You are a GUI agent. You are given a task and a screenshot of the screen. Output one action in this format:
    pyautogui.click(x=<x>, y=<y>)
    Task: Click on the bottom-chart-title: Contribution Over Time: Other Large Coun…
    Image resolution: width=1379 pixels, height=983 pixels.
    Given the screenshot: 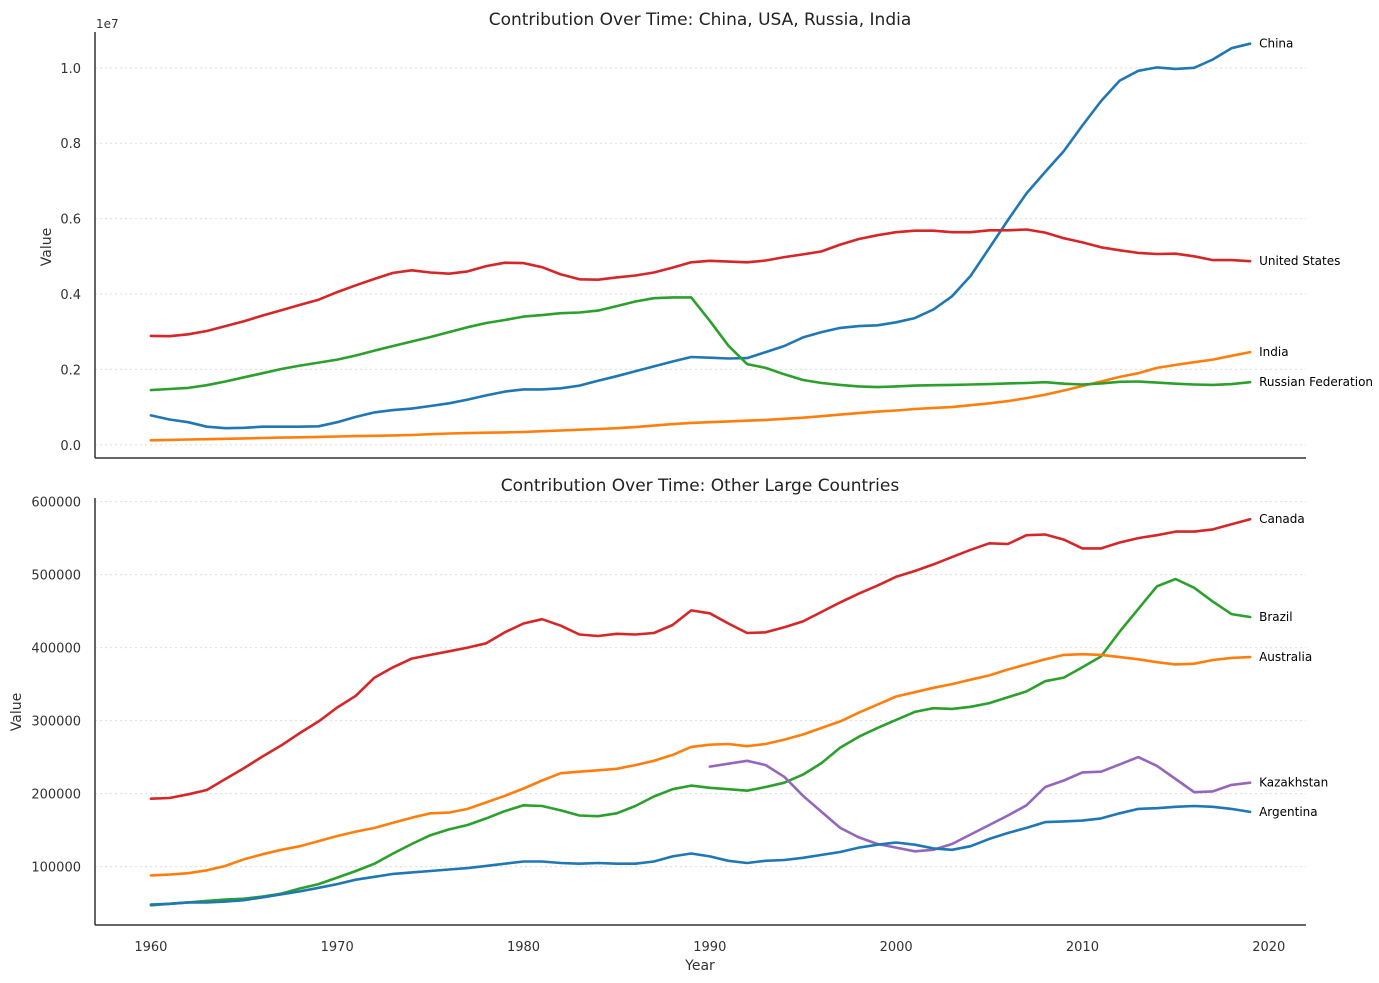 What is the action you would take?
    pyautogui.click(x=700, y=486)
    